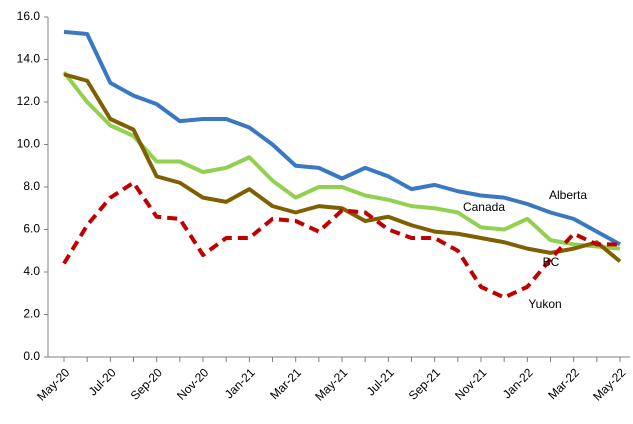 The width and height of the screenshot is (633, 424). I want to click on x-tick-label: Jan-21, so click(240, 383).